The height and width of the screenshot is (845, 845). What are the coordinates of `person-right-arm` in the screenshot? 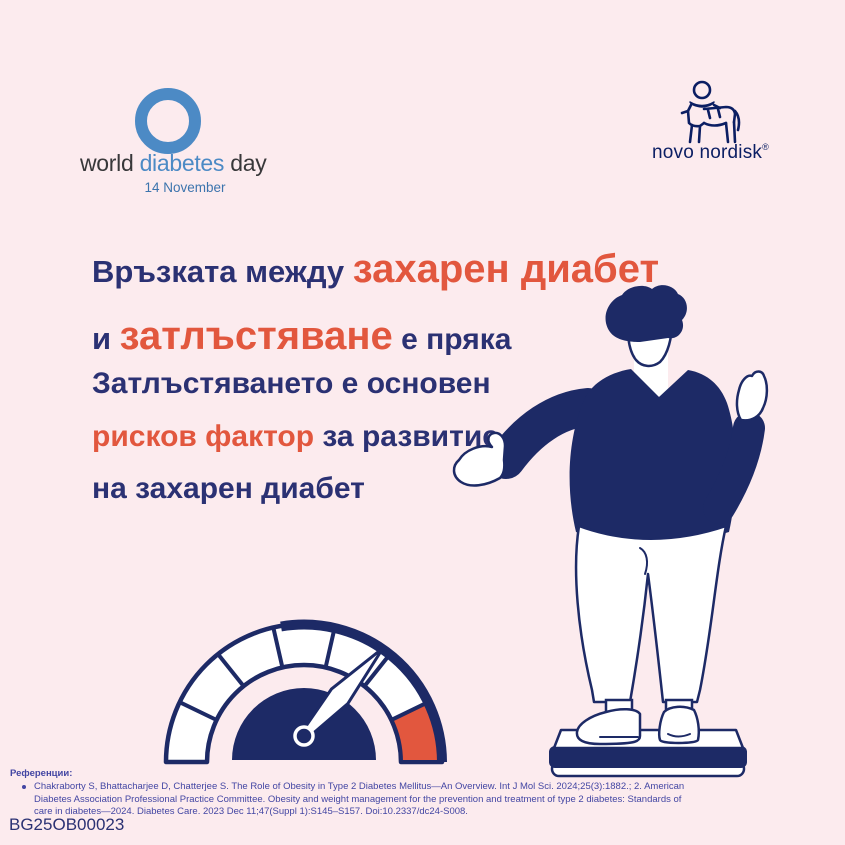 It's located at (734, 468).